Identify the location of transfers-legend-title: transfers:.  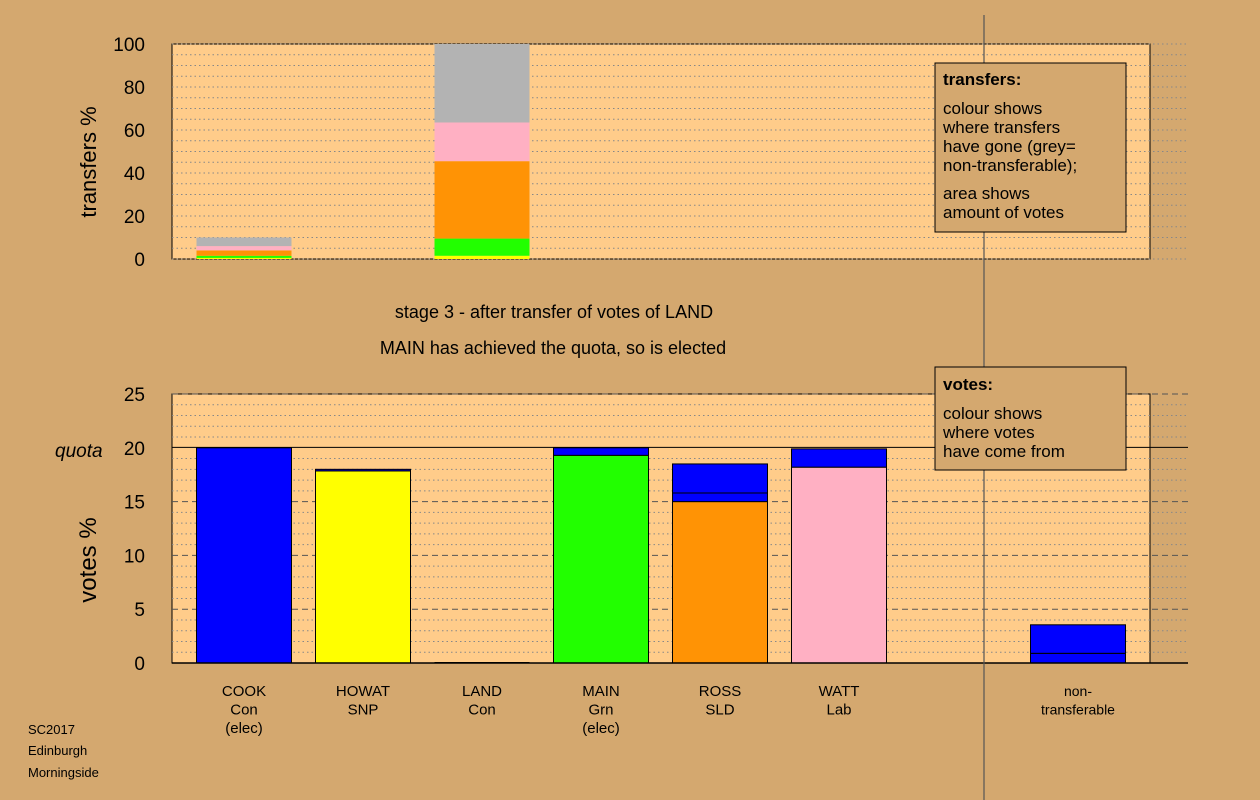
(982, 79).